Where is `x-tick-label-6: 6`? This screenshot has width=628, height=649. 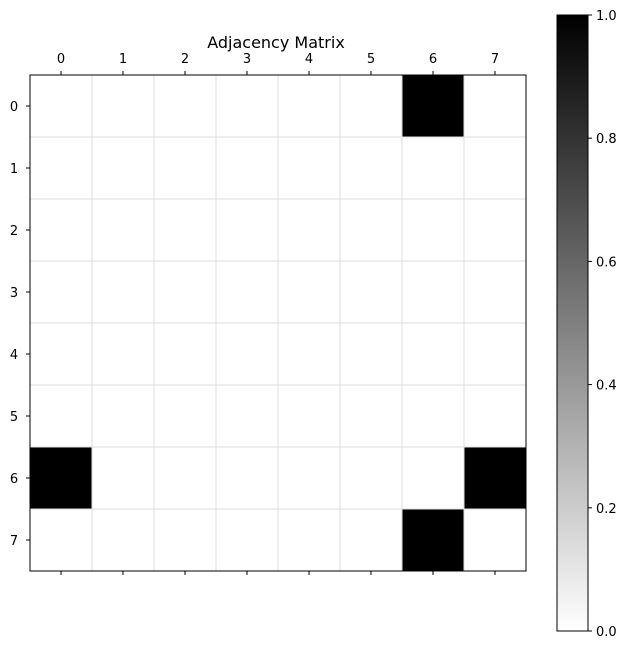 x-tick-label-6: 6 is located at coordinates (433, 59).